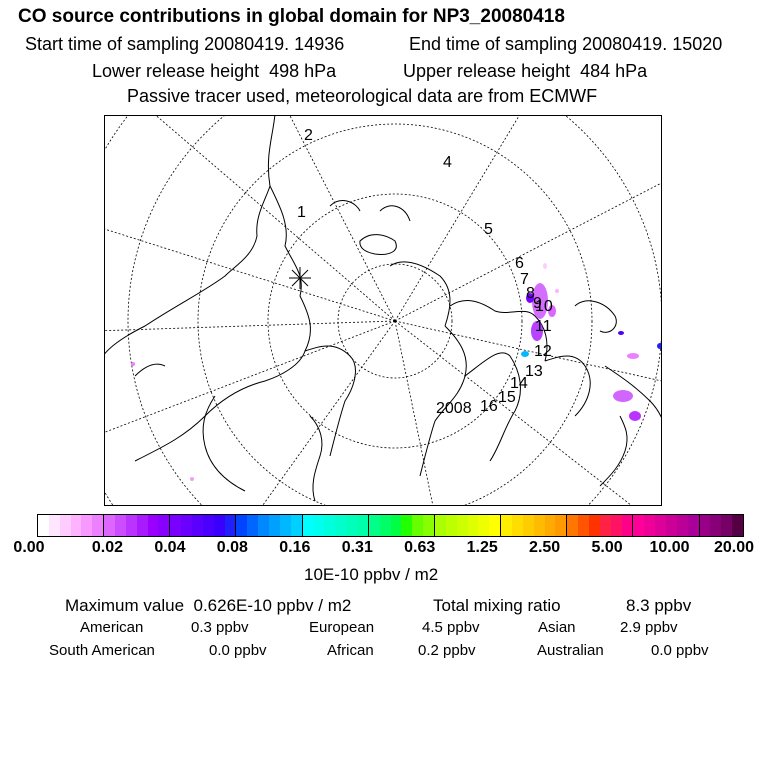 The height and width of the screenshot is (768, 768). Describe the element at coordinates (371, 574) in the screenshot. I see `colorbar-unit: 10E-10 ppbv / m2` at that location.